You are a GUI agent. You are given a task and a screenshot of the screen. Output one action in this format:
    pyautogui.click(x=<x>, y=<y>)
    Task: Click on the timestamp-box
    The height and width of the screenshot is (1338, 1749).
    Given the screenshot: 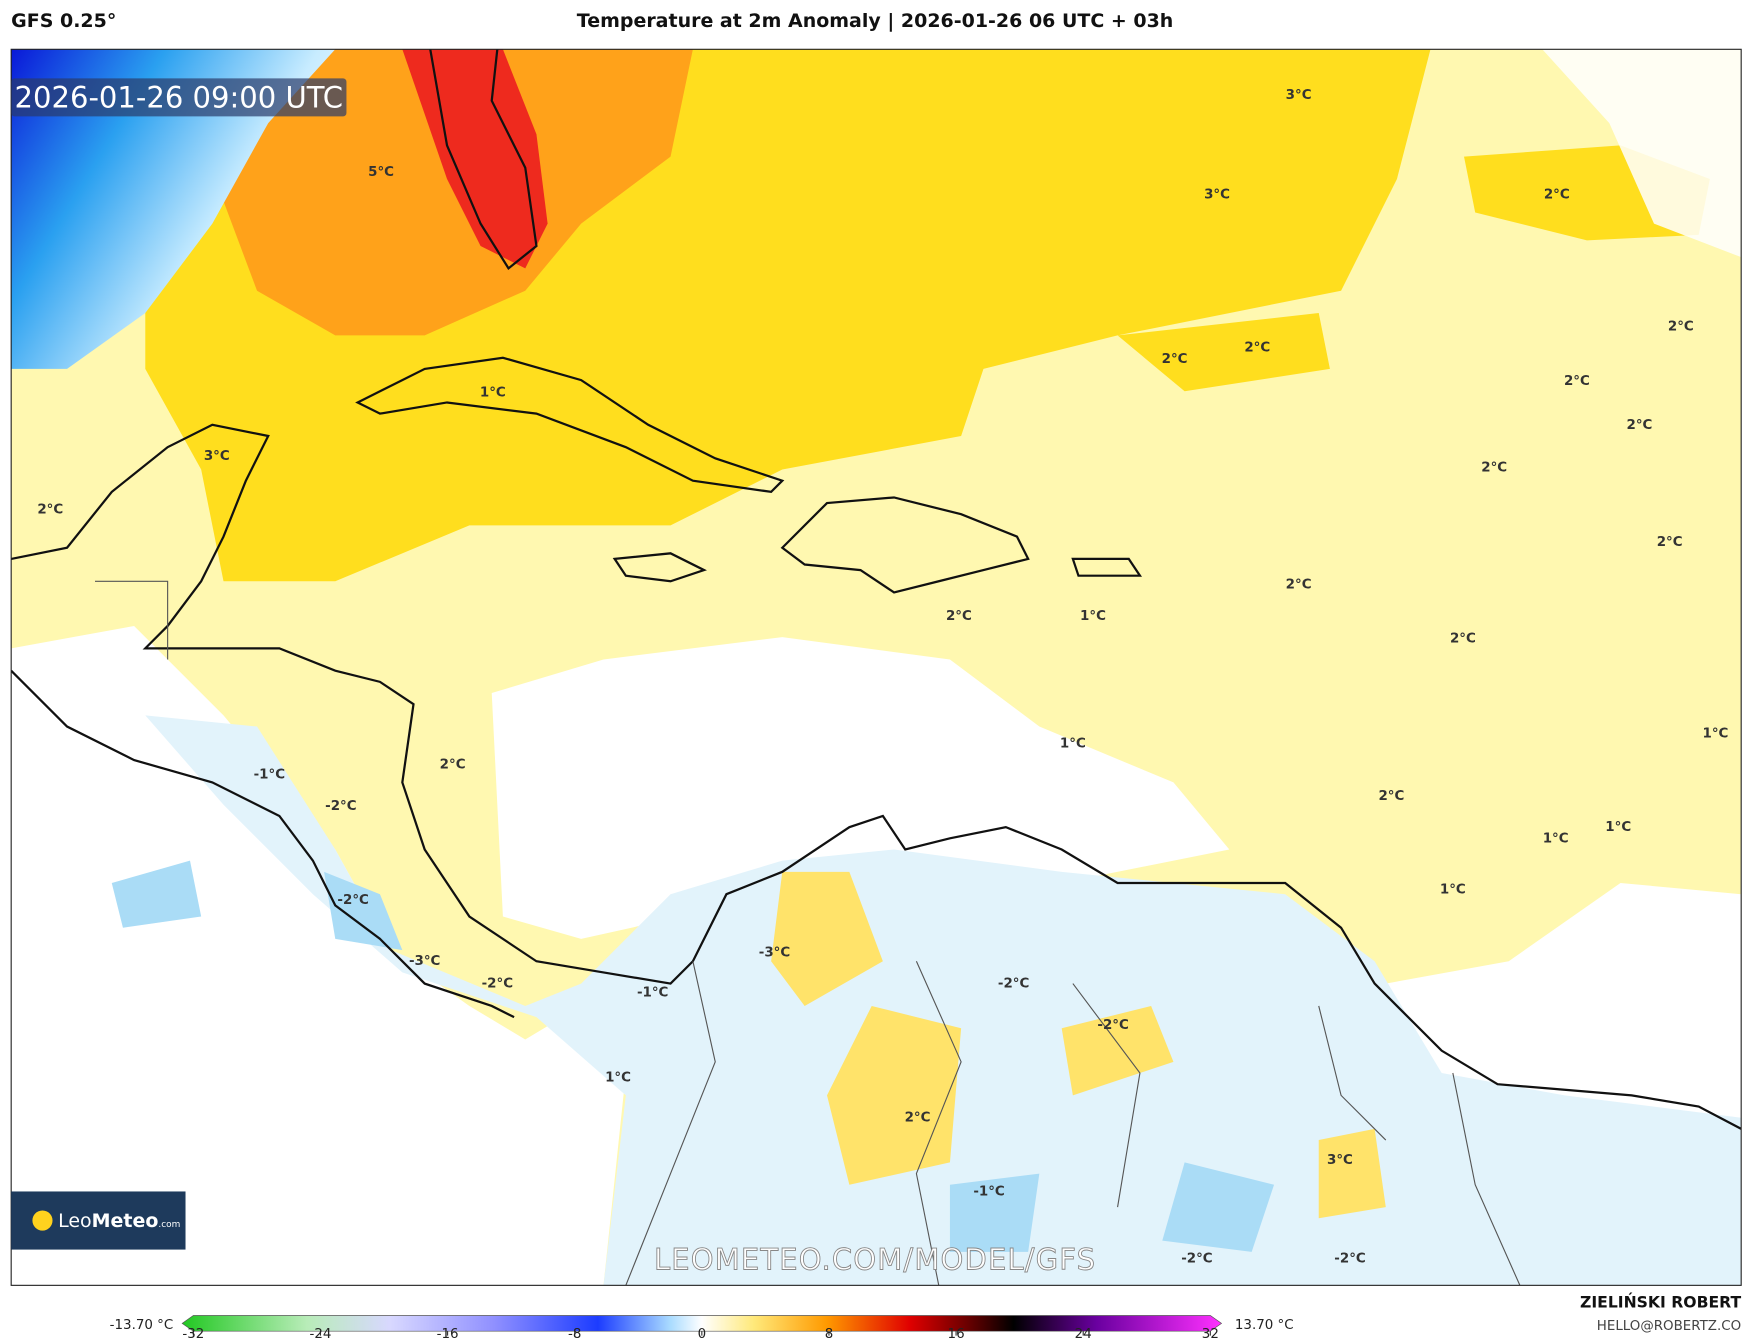 What is the action you would take?
    pyautogui.click(x=179, y=97)
    